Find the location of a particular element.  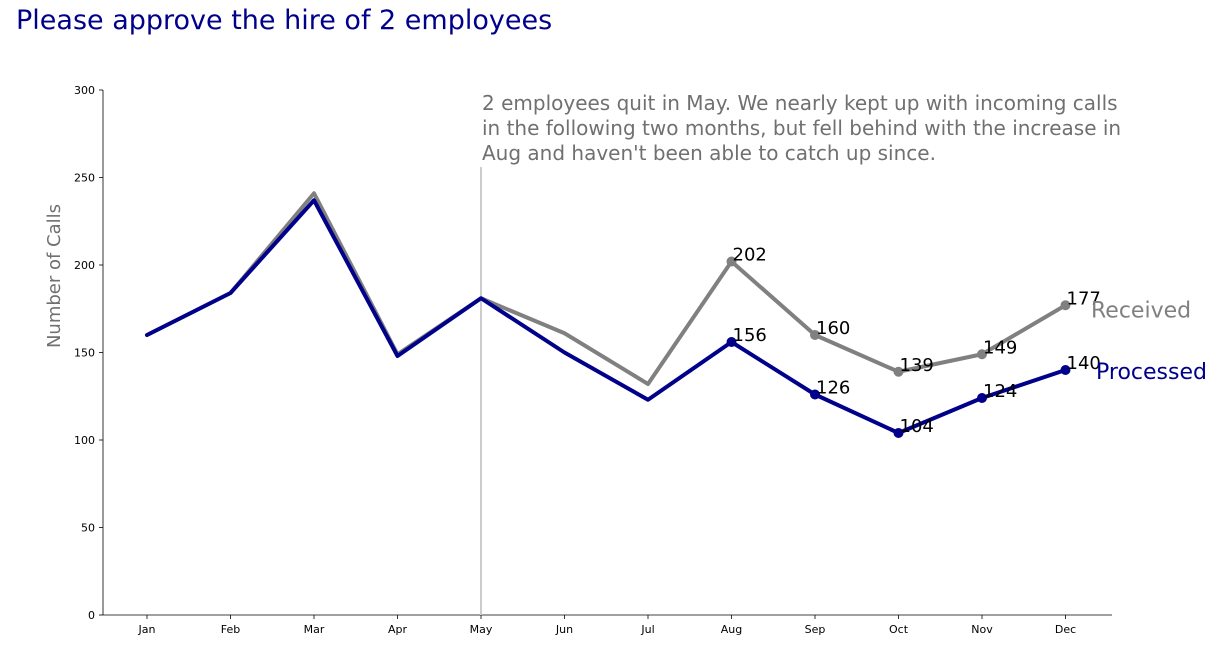

y-tick-label: 100 is located at coordinates (84, 440).